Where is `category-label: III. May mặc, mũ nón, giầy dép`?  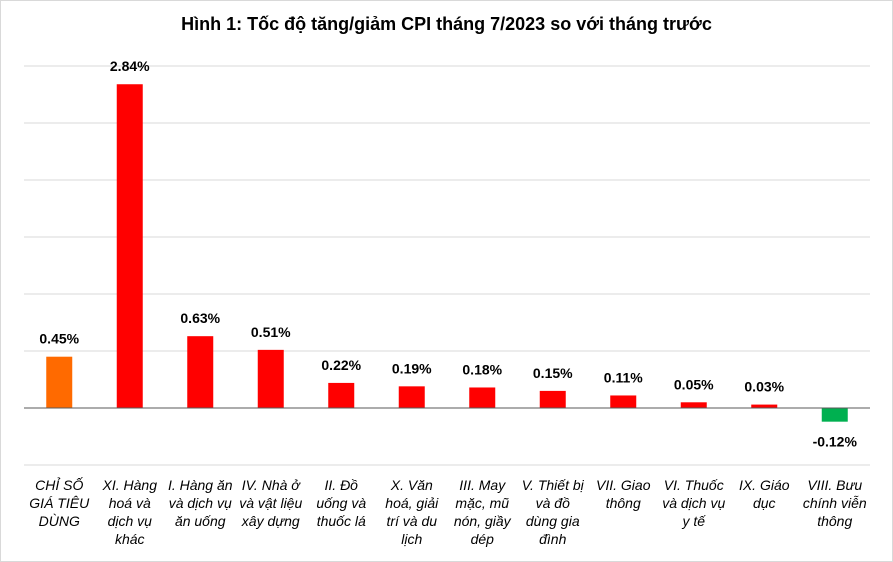 category-label: III. May mặc, mũ nón, giầy dép is located at coordinates (482, 512).